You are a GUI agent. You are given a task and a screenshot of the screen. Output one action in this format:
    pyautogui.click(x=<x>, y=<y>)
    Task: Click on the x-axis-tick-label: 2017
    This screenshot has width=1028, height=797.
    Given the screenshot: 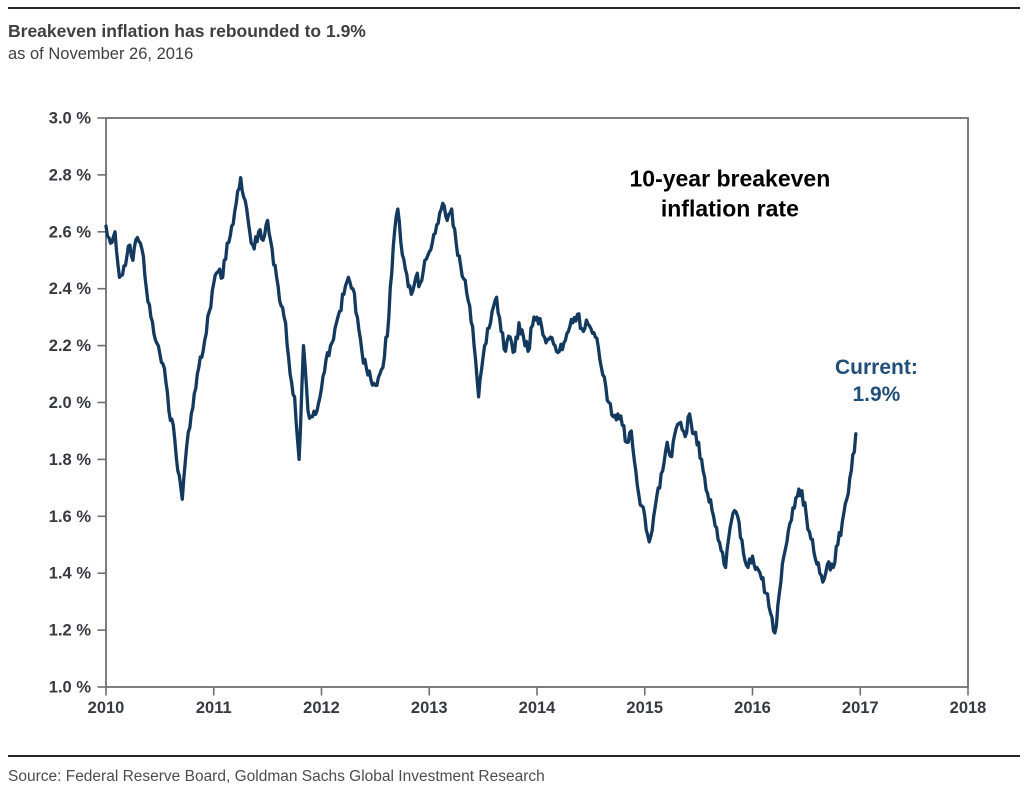 What is the action you would take?
    pyautogui.click(x=860, y=708)
    